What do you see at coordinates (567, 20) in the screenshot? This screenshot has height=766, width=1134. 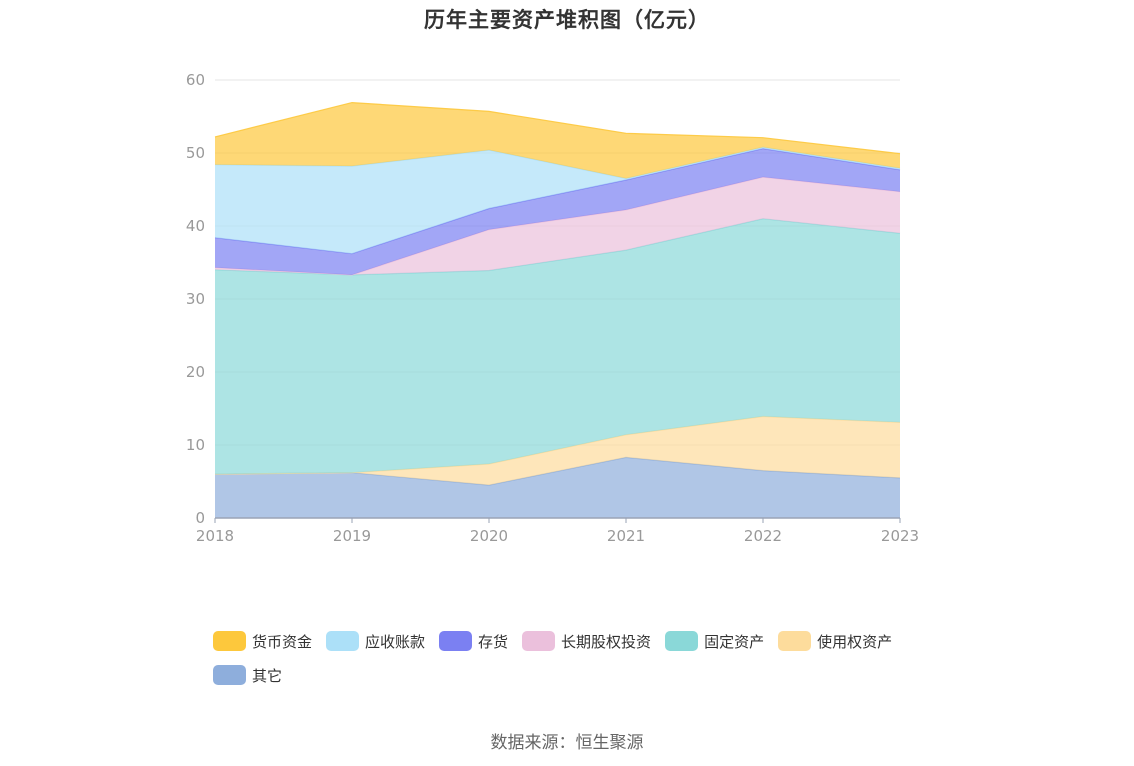 I see `chart-title: 历年主要资产堆积图（亿元）` at bounding box center [567, 20].